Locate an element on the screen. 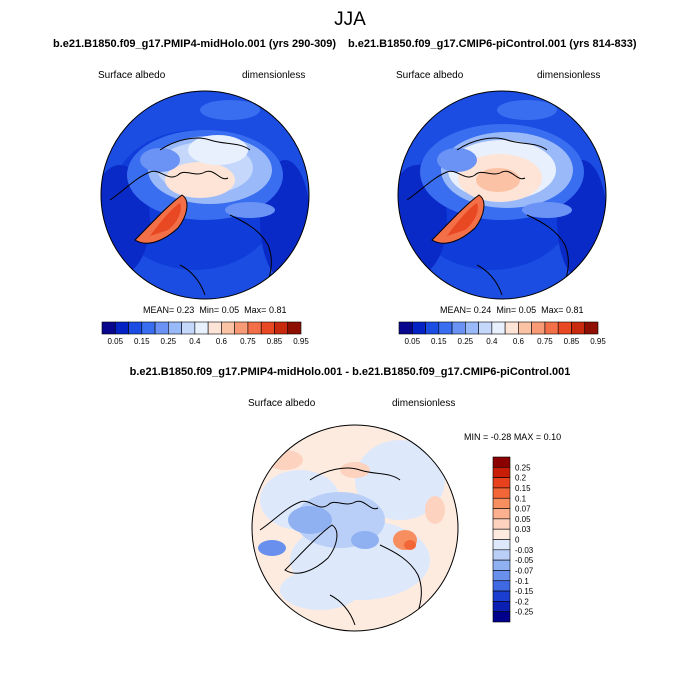 This screenshot has height=700, width=700. diff-max-label: MAX = is located at coordinates (527, 437).